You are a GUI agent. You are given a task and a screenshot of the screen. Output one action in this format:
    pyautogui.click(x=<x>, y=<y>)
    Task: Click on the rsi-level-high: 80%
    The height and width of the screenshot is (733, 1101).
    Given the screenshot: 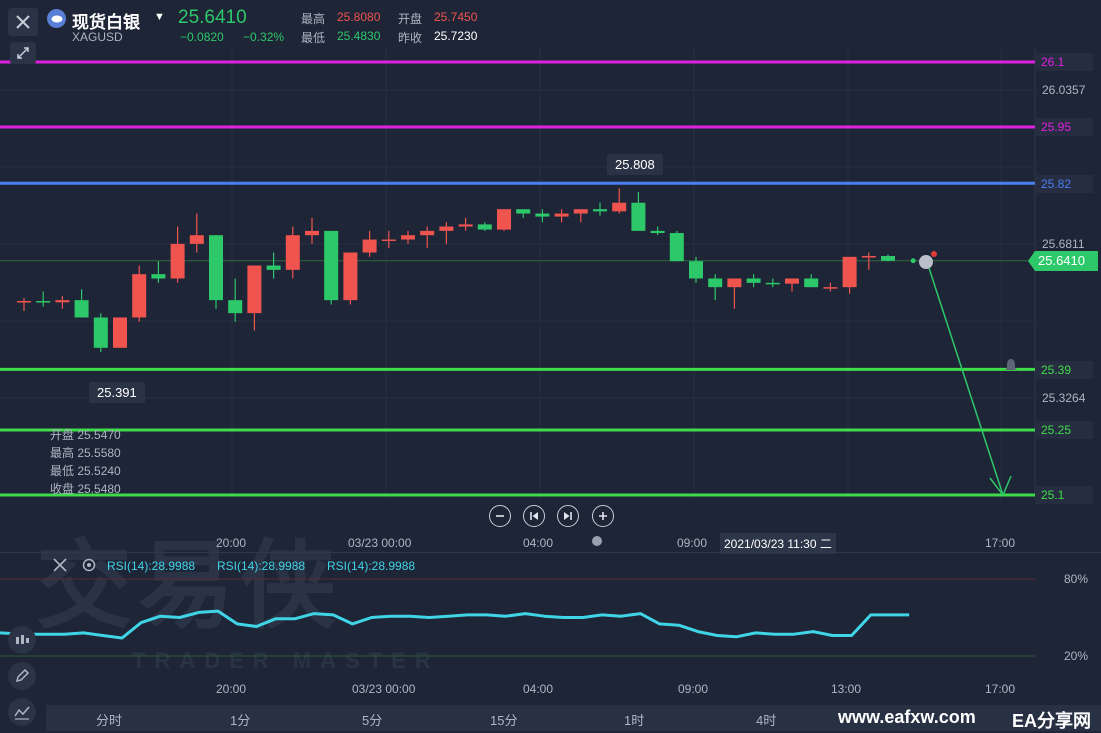 What is the action you would take?
    pyautogui.click(x=1076, y=579)
    